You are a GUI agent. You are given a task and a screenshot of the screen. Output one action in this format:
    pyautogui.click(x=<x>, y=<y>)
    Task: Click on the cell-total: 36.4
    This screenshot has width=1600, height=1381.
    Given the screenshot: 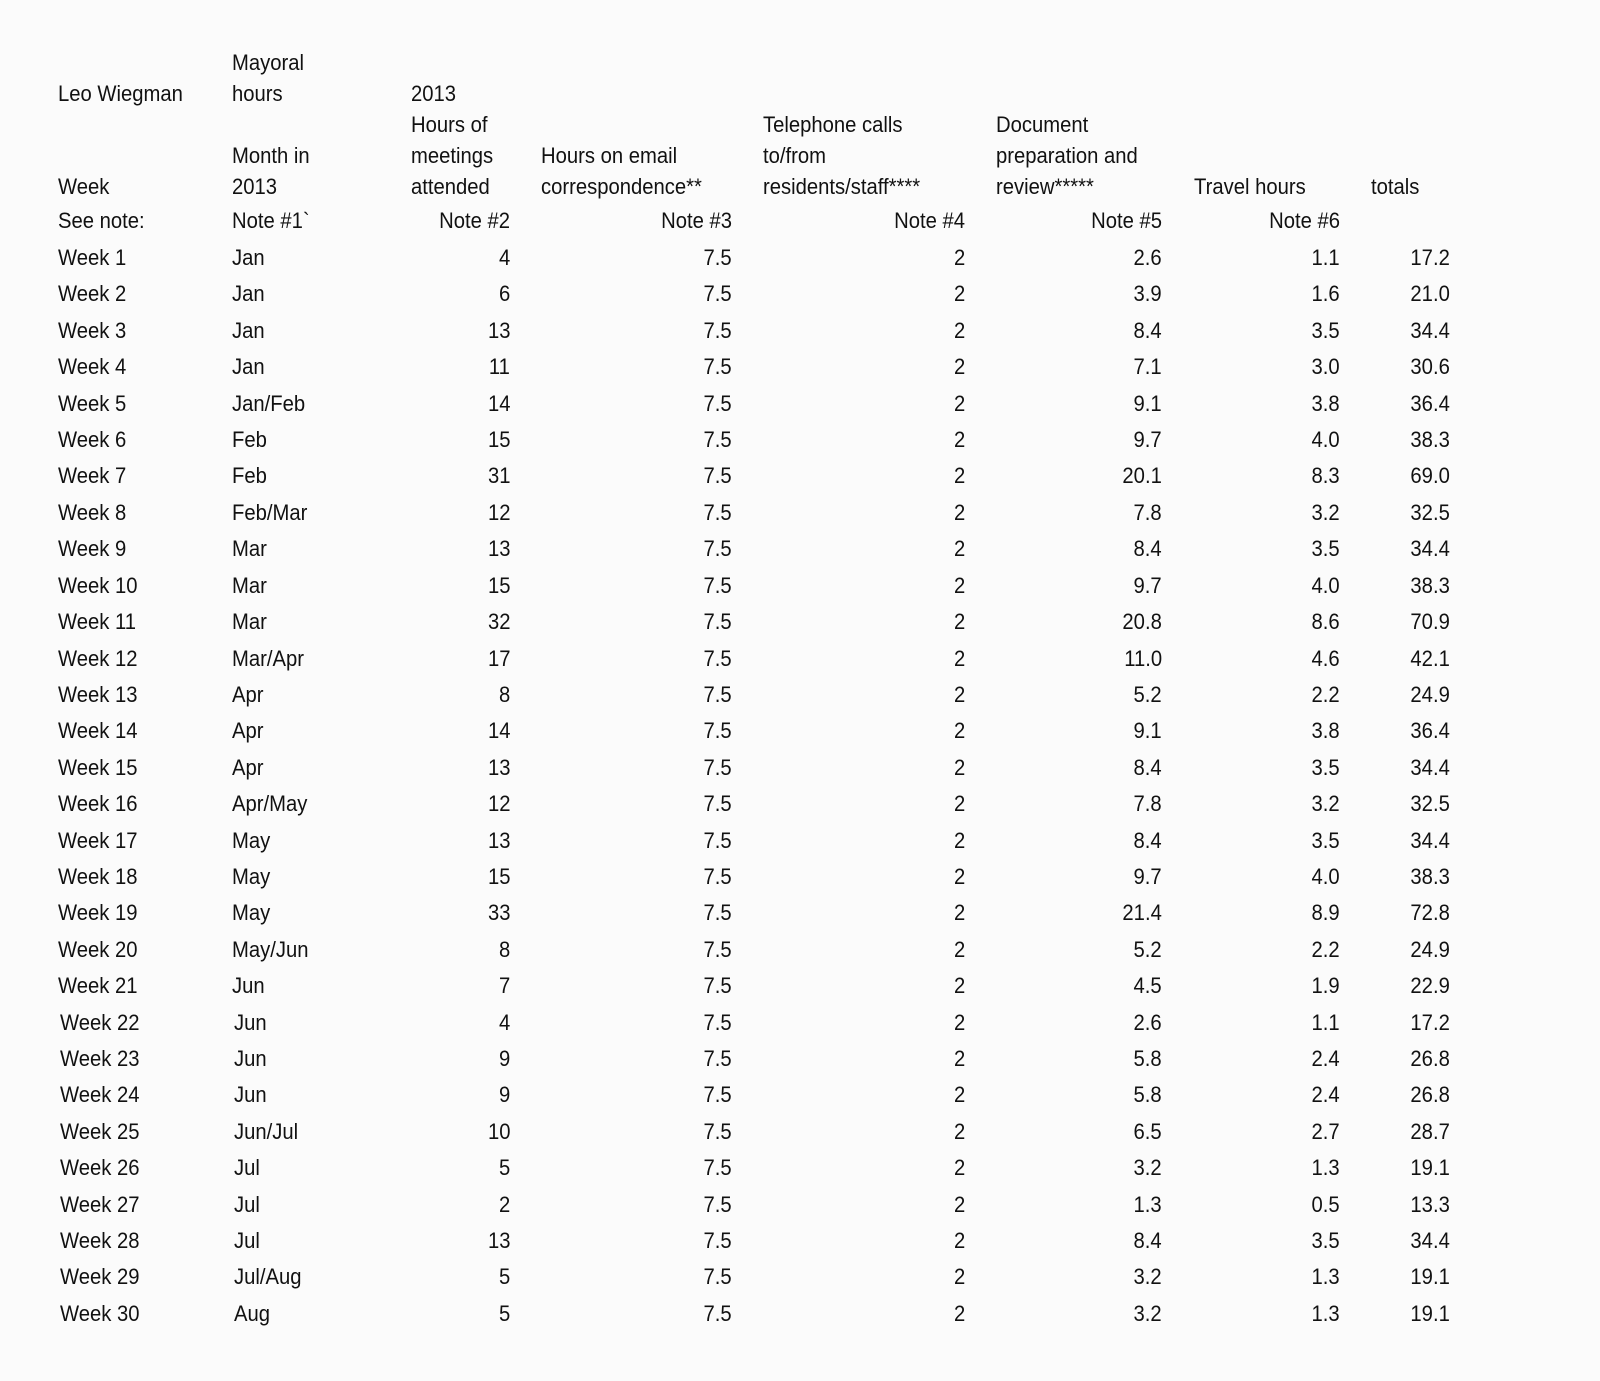 What is the action you would take?
    pyautogui.click(x=1430, y=731)
    